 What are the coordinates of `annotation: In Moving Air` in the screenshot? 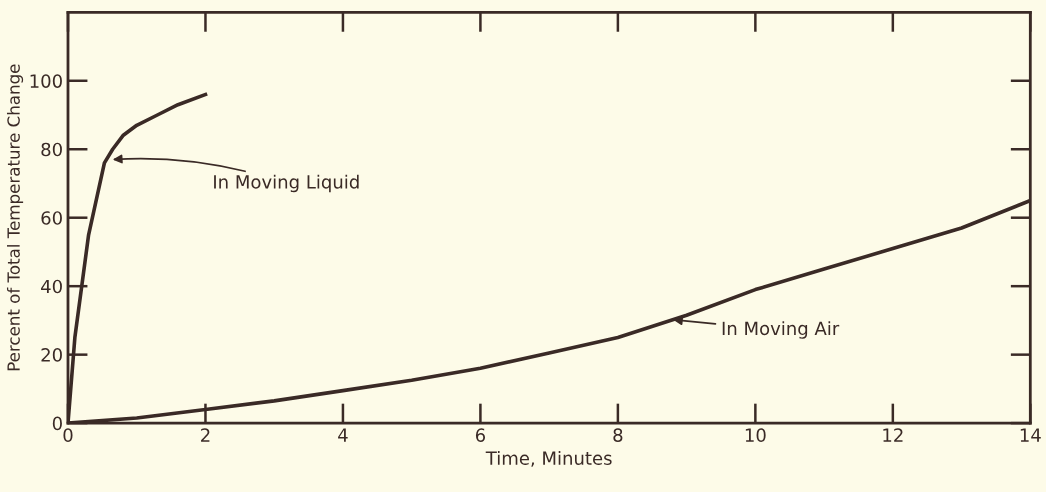 It's located at (781, 330).